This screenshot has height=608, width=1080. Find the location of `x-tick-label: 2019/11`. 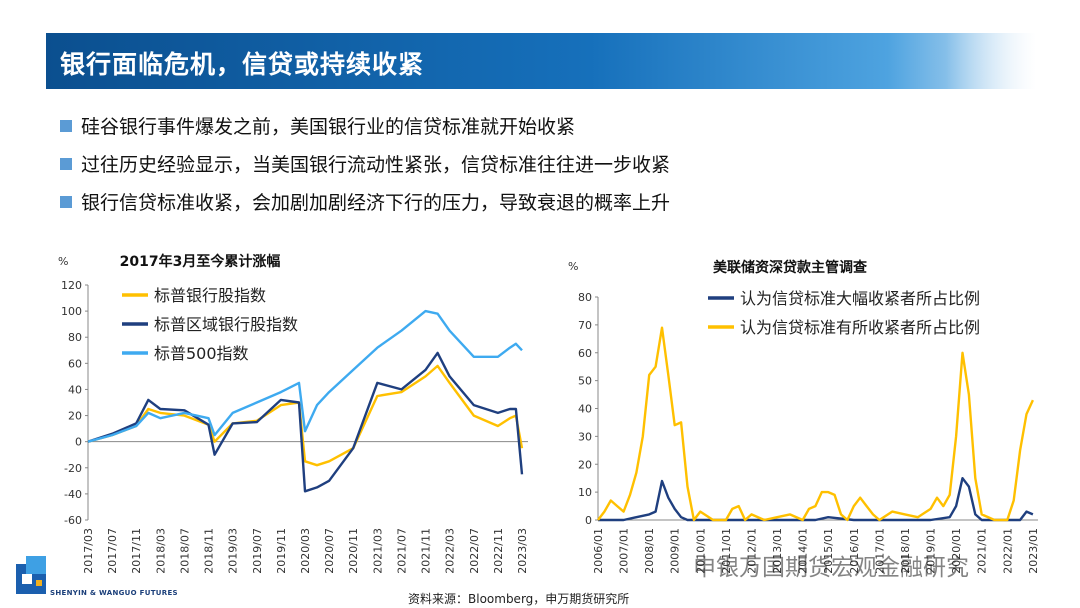

x-tick-label: 2019/11 is located at coordinates (281, 551).